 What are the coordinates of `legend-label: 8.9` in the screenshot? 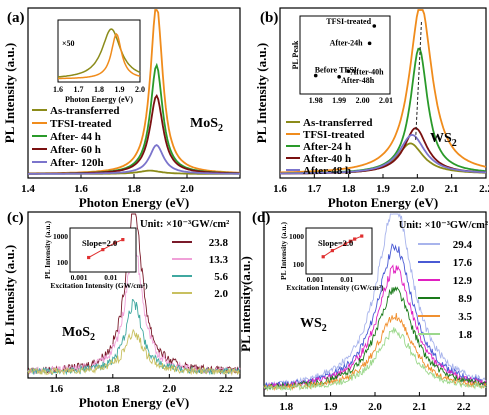 It's located at (465, 299).